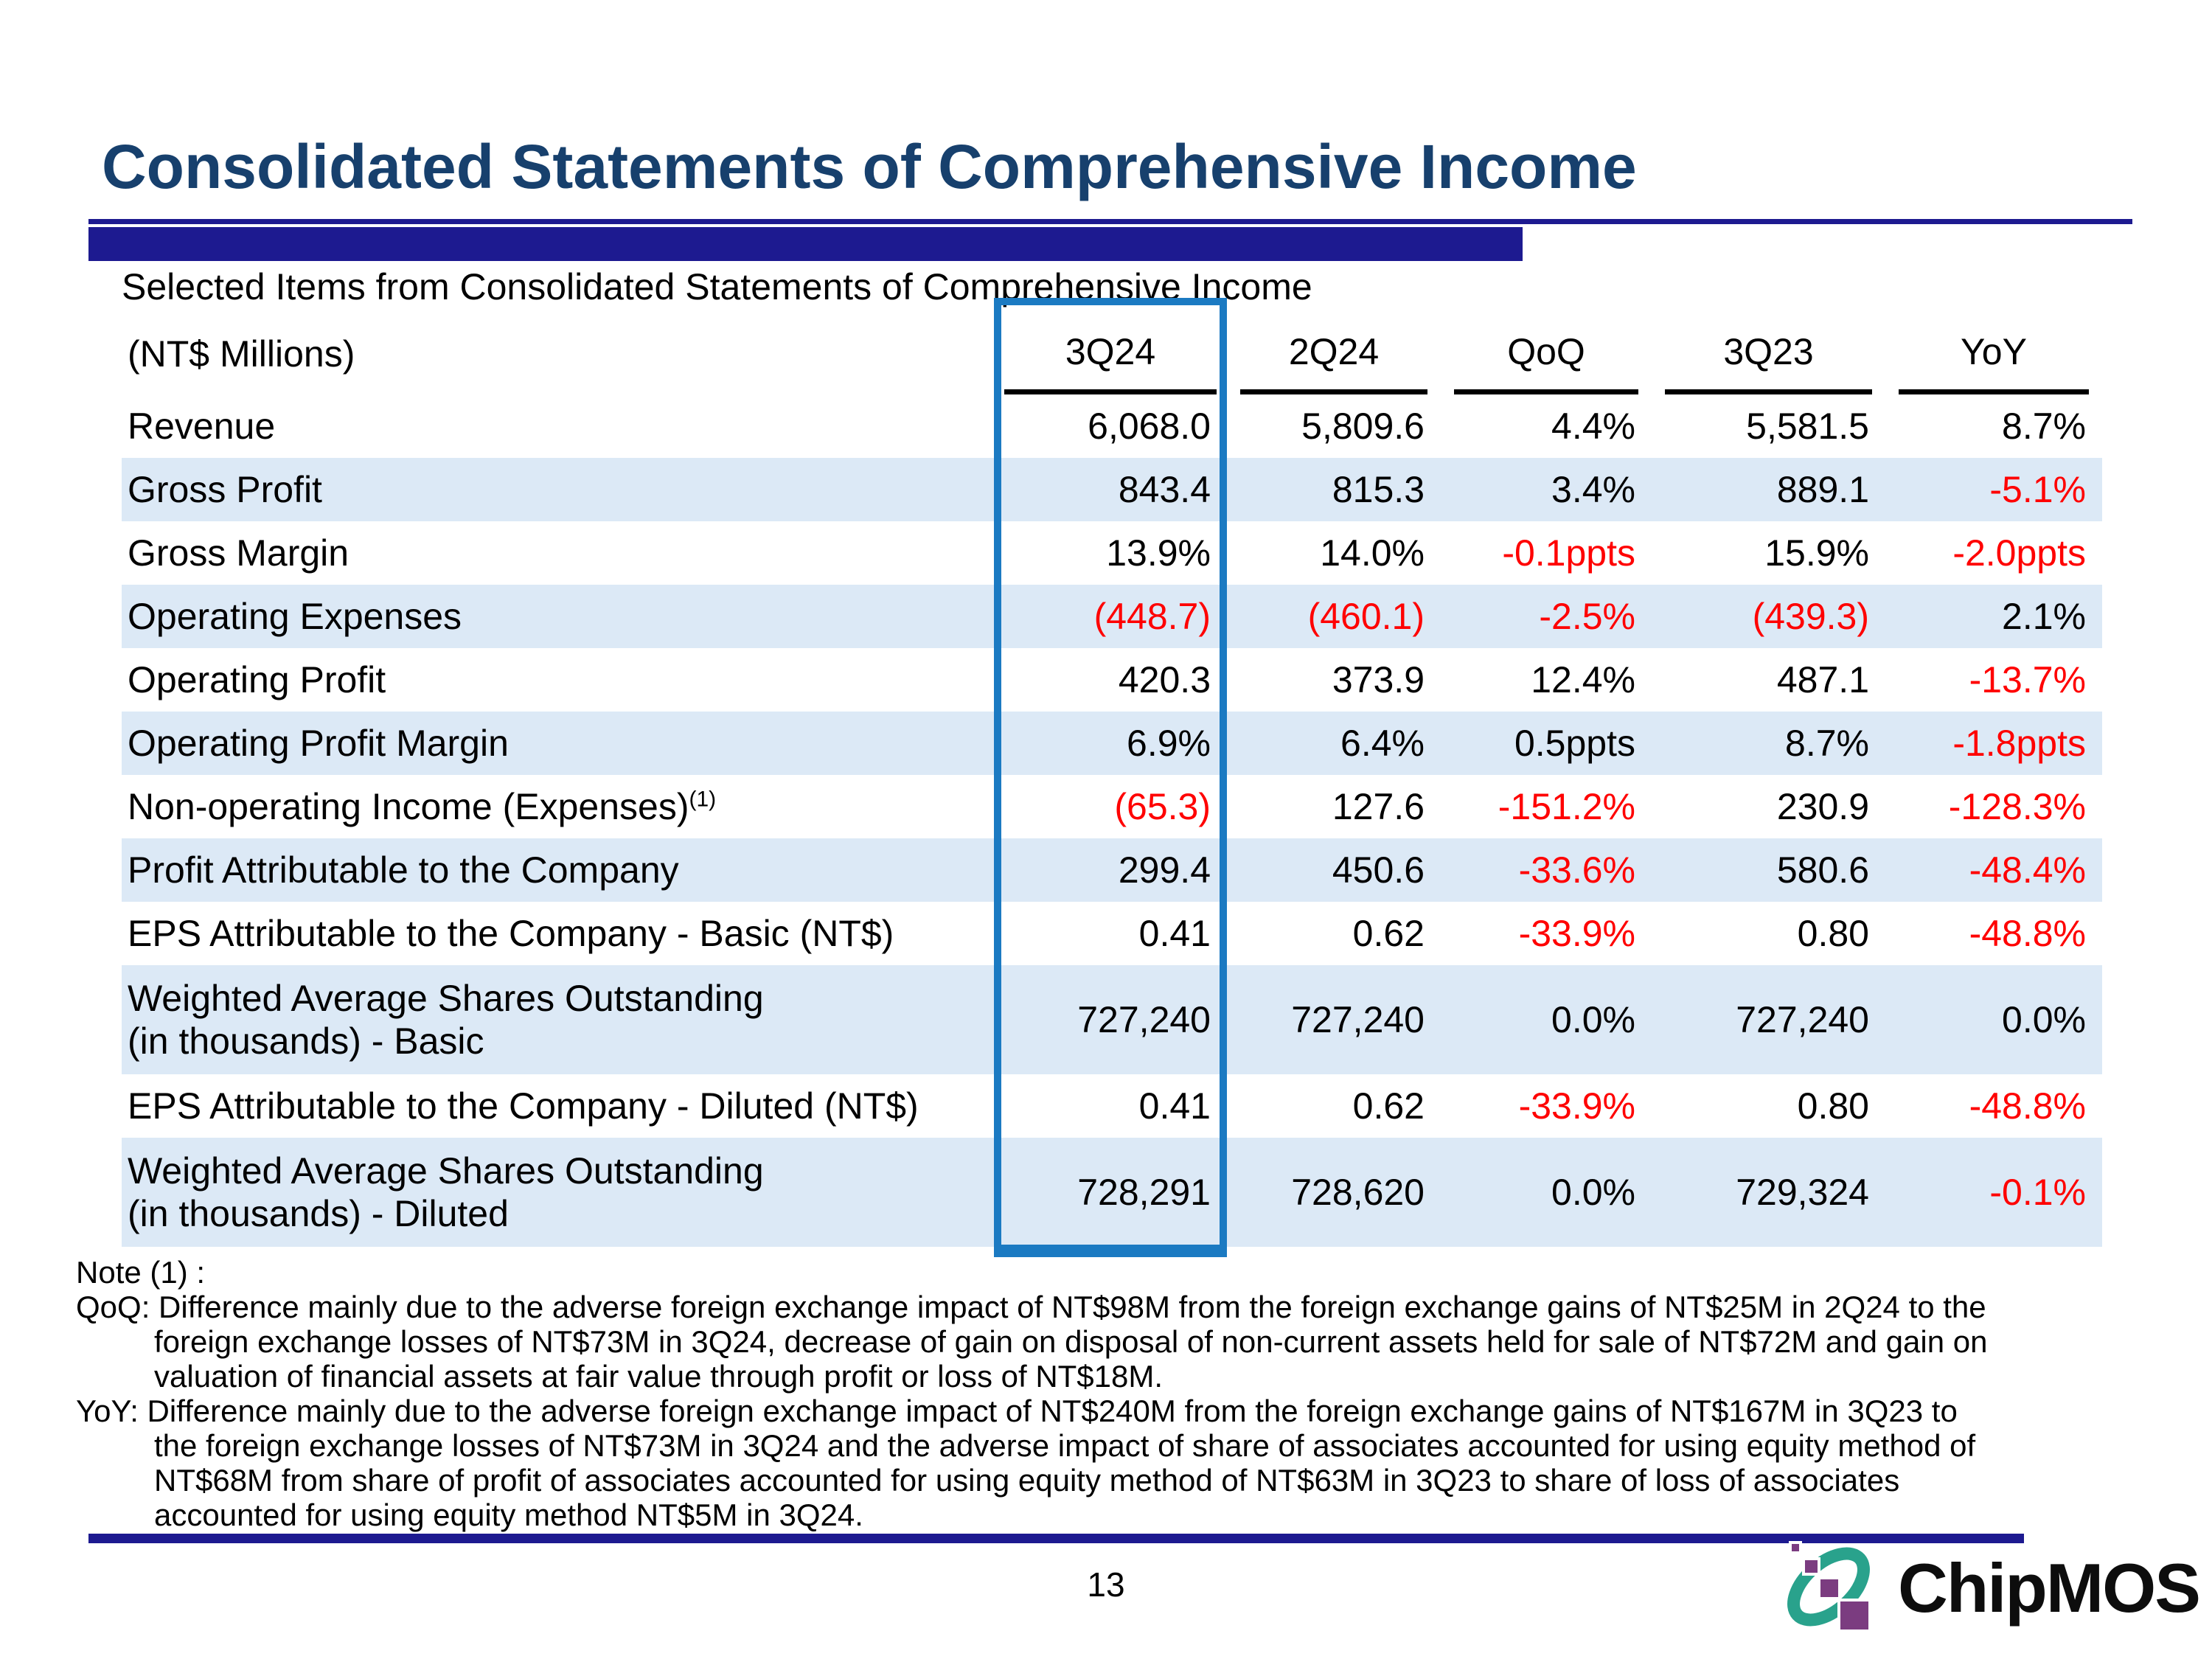 This screenshot has height=1659, width=2212. I want to click on cell-3q24: 13.9%, so click(1158, 553).